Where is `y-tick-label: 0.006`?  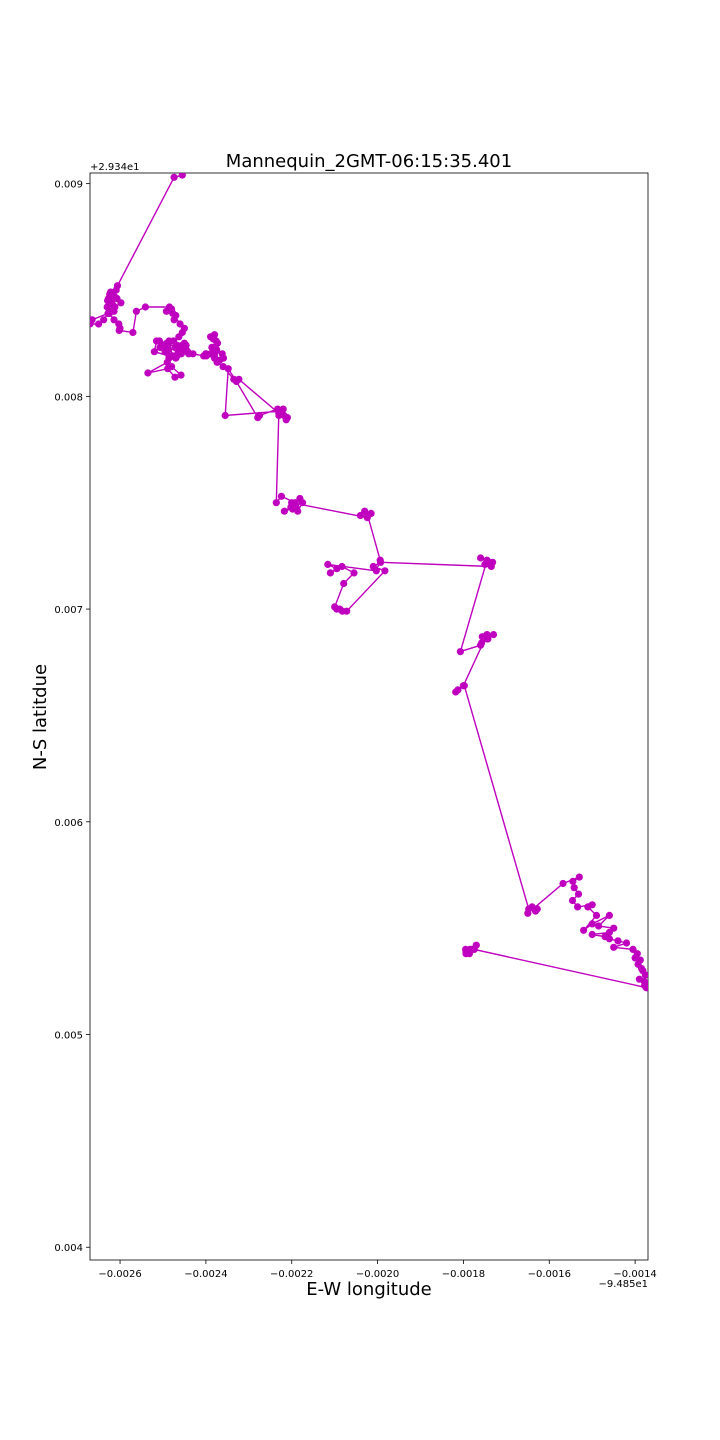
y-tick-label: 0.006 is located at coordinates (68, 823).